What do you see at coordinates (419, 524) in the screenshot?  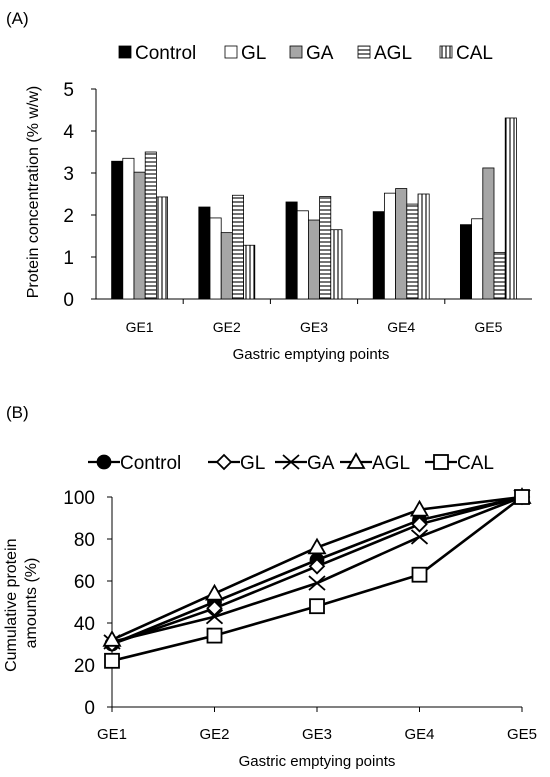 I see `point-gl-ge4` at bounding box center [419, 524].